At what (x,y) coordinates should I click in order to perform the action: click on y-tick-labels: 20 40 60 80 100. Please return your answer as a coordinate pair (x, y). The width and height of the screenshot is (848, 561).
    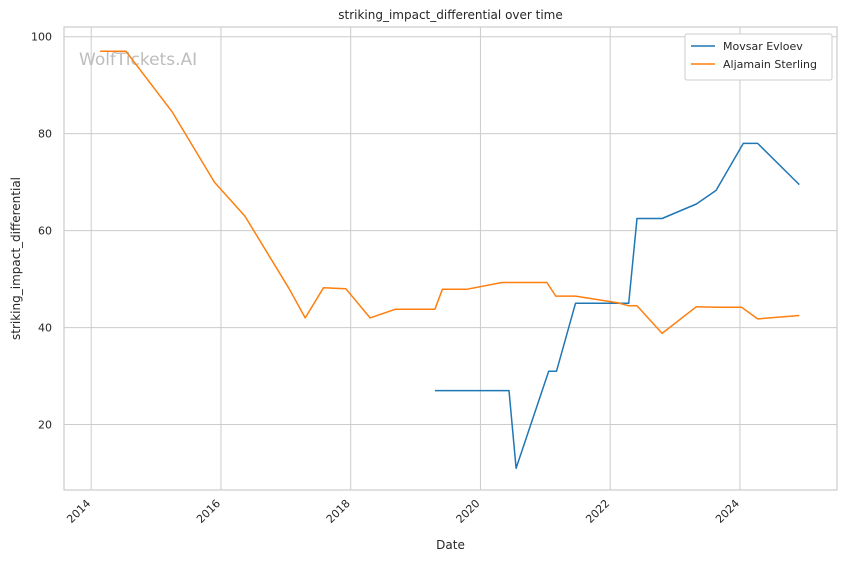
    Looking at the image, I should click on (41, 231).